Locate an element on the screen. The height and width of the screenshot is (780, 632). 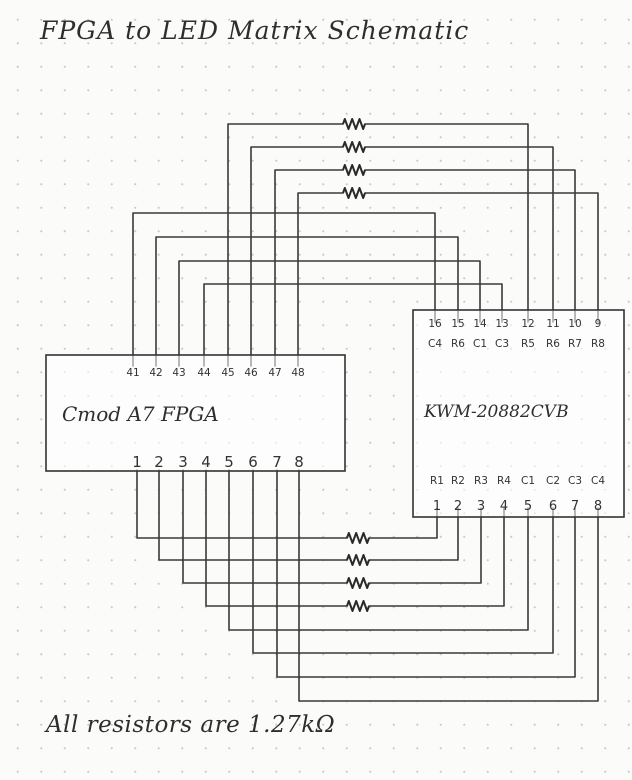
matrix-top-pin-number: 13 is located at coordinates (501, 324).